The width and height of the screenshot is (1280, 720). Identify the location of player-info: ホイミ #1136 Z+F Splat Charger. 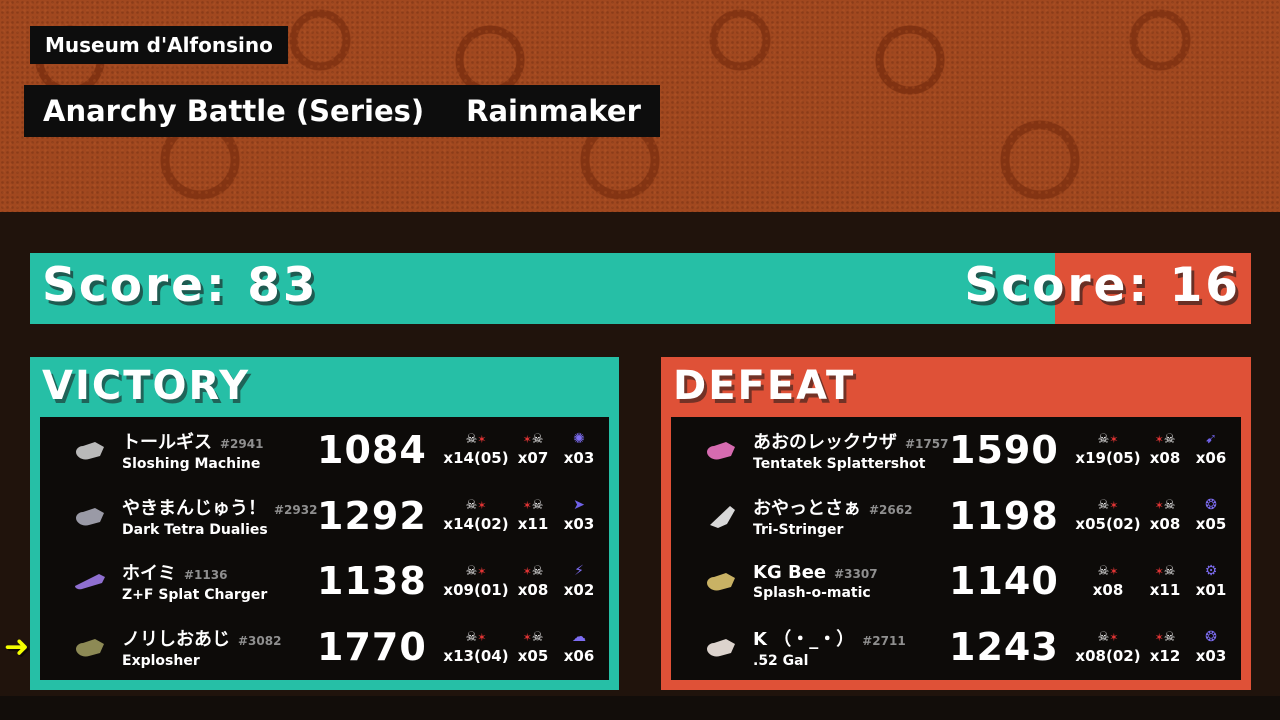
(213, 581).